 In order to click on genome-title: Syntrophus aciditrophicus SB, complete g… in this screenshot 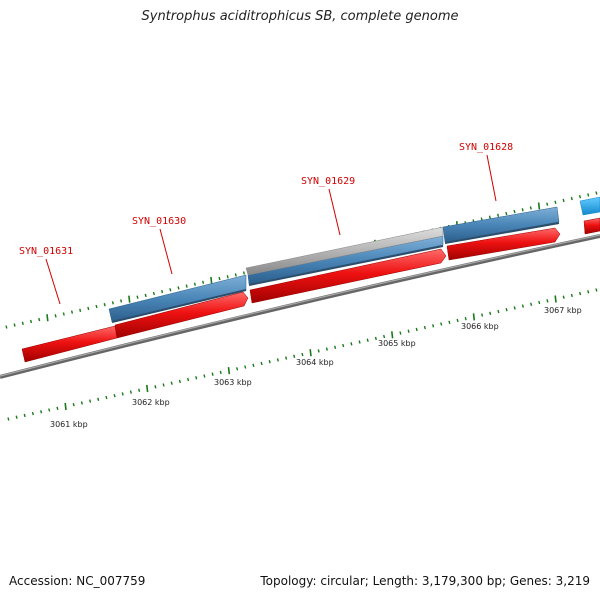, I will do `click(300, 16)`.